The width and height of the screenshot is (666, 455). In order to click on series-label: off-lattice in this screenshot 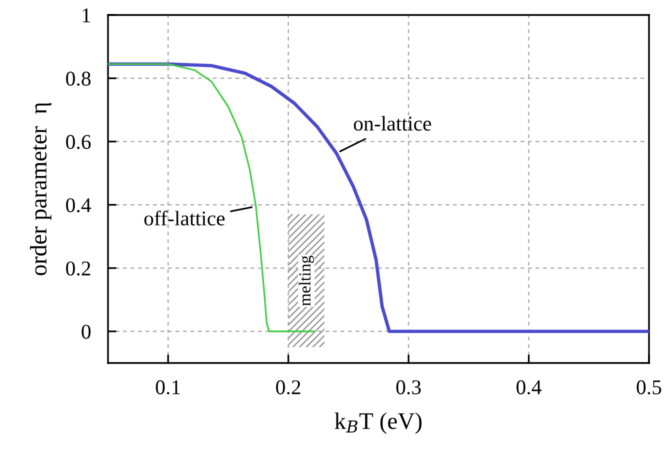, I will do `click(184, 218)`.